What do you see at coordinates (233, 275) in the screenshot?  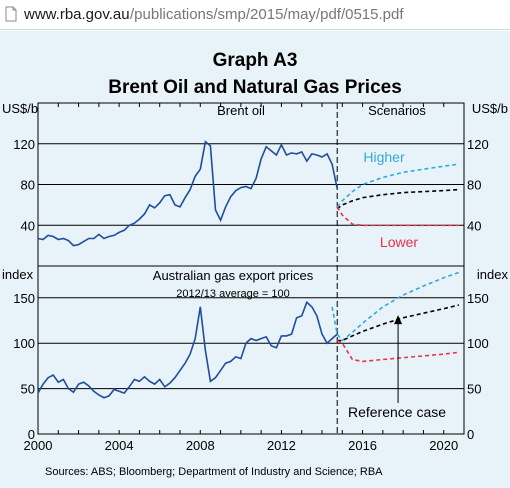 I see `bottom-panel-title: Australian gas export prices` at bounding box center [233, 275].